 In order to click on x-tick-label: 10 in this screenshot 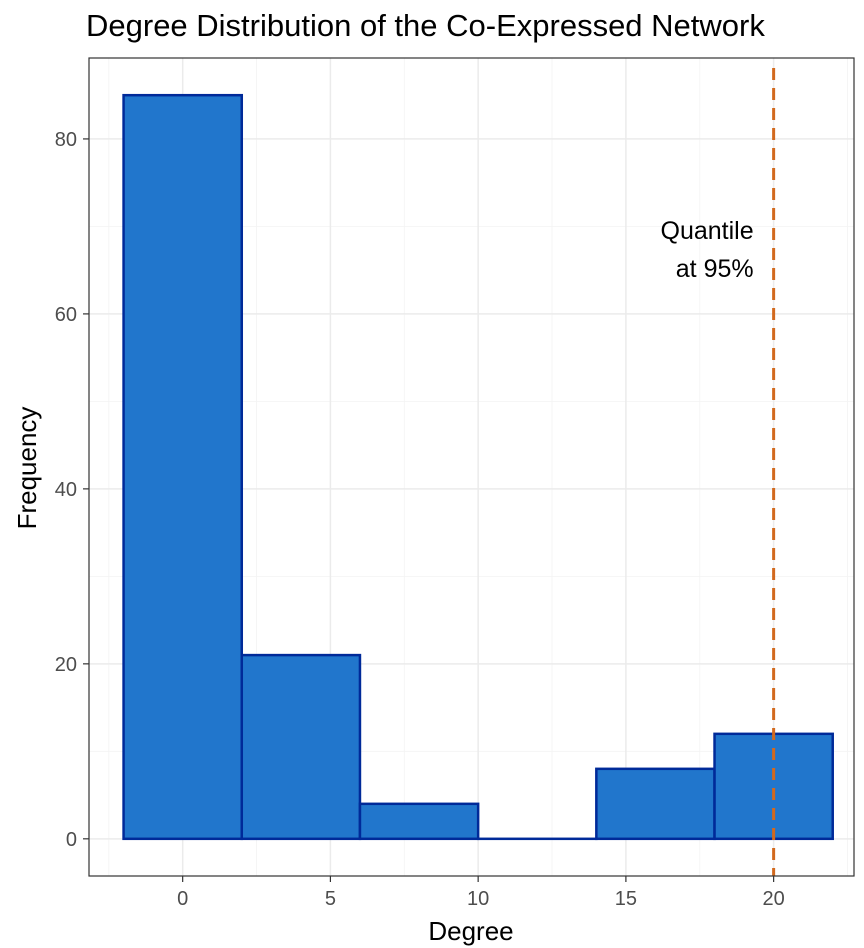, I will do `click(478, 899)`.